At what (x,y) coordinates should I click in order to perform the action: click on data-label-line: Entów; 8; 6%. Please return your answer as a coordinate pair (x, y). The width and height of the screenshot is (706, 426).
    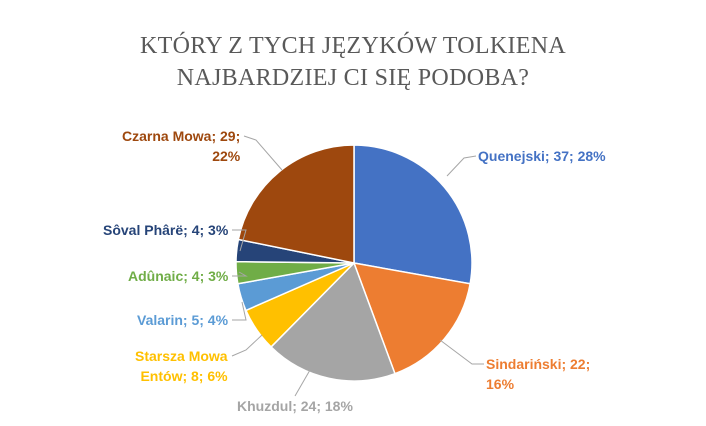
    Looking at the image, I should click on (184, 376).